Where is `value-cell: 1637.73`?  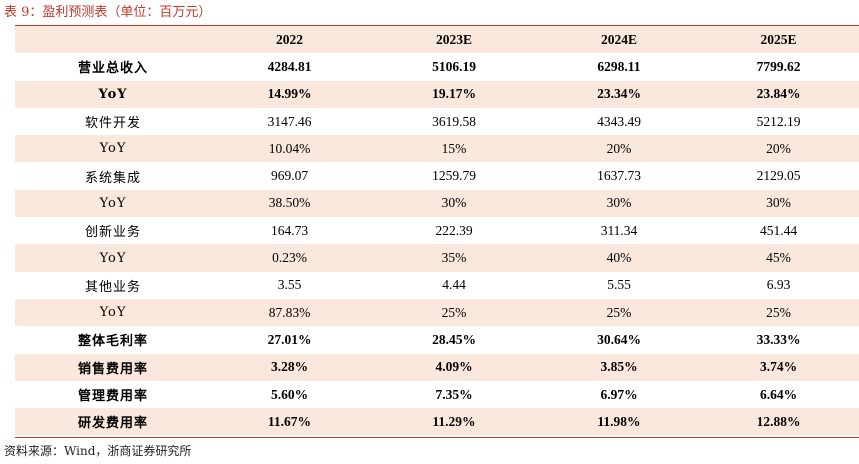
value-cell: 1637.73 is located at coordinates (619, 176).